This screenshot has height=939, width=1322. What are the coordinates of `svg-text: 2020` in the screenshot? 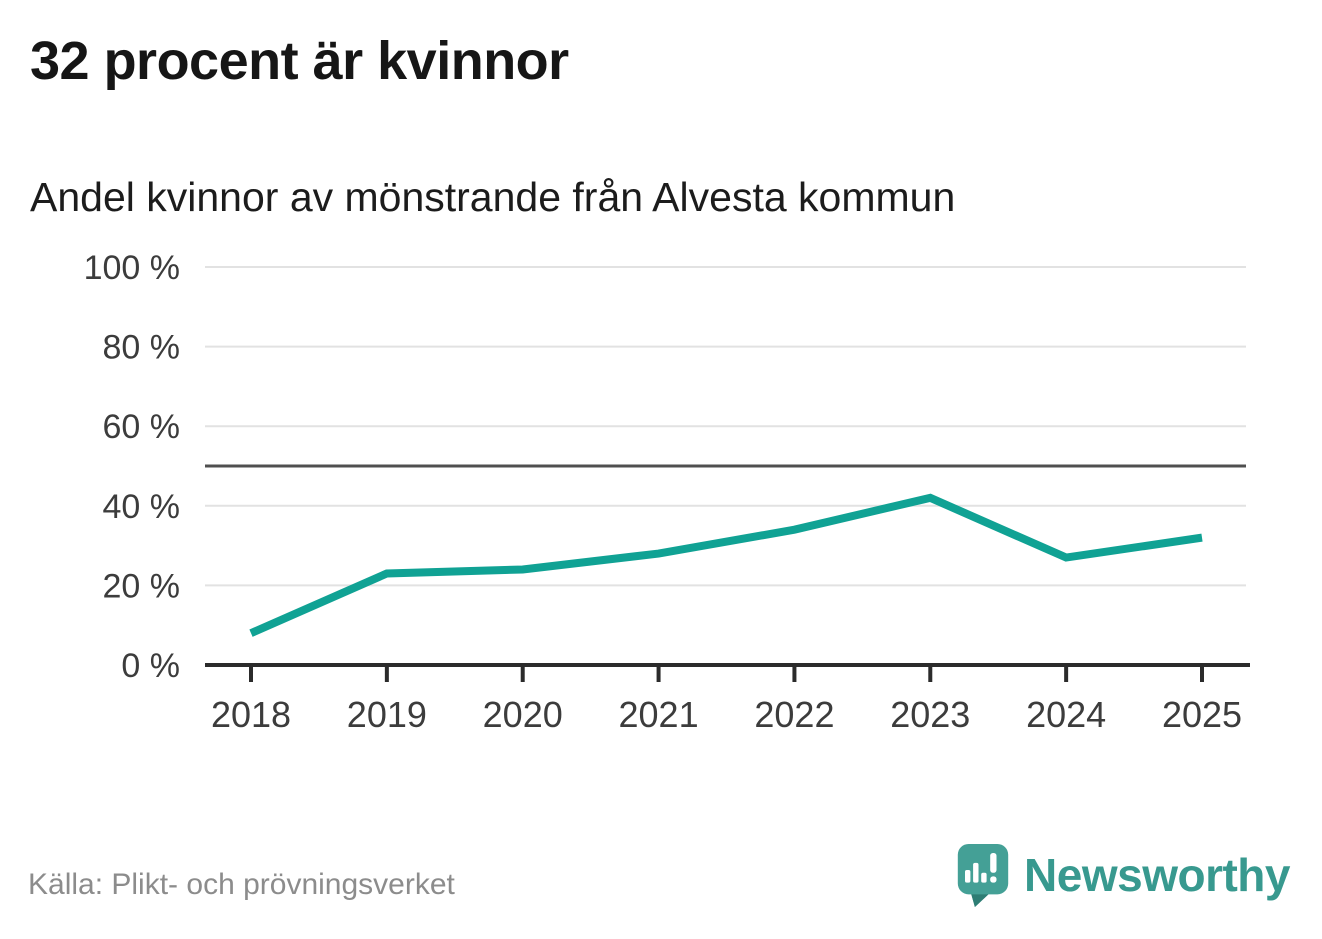 It's located at (523, 714).